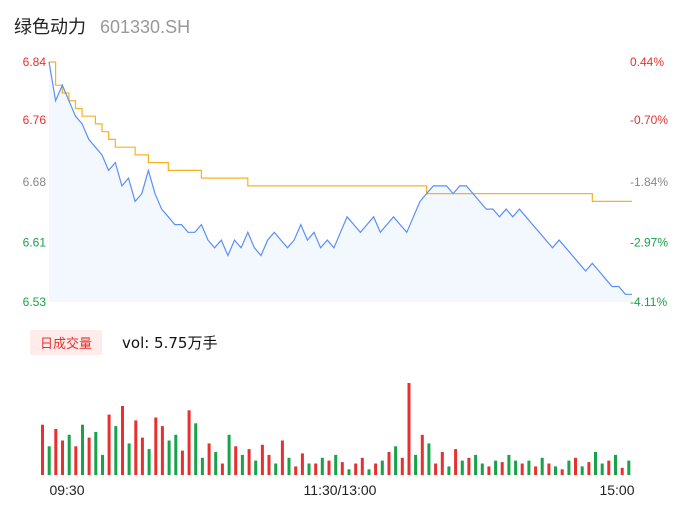 This screenshot has width=686, height=524. What do you see at coordinates (35, 242) in the screenshot?
I see `y-tick-label: 6.61` at bounding box center [35, 242].